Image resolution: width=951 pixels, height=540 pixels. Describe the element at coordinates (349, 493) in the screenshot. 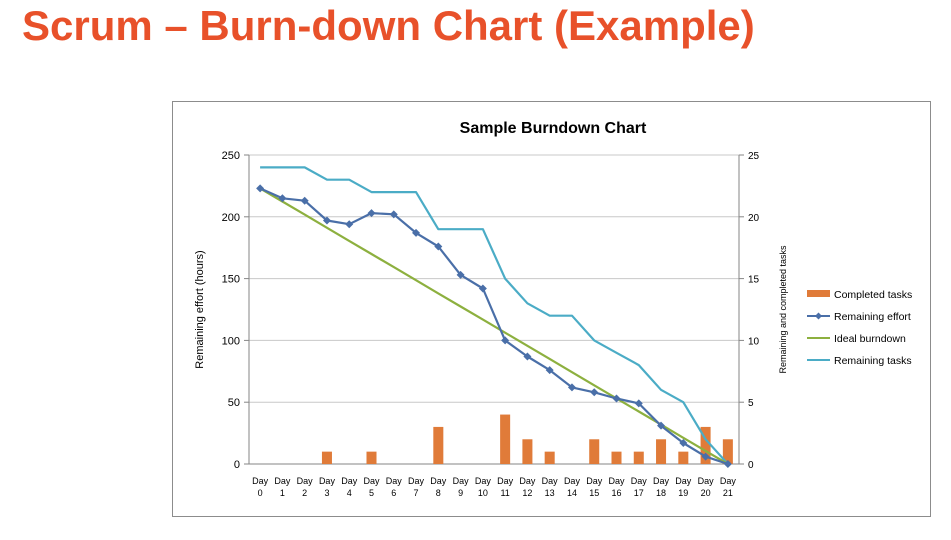

I see `category-label-line2: 4` at that location.